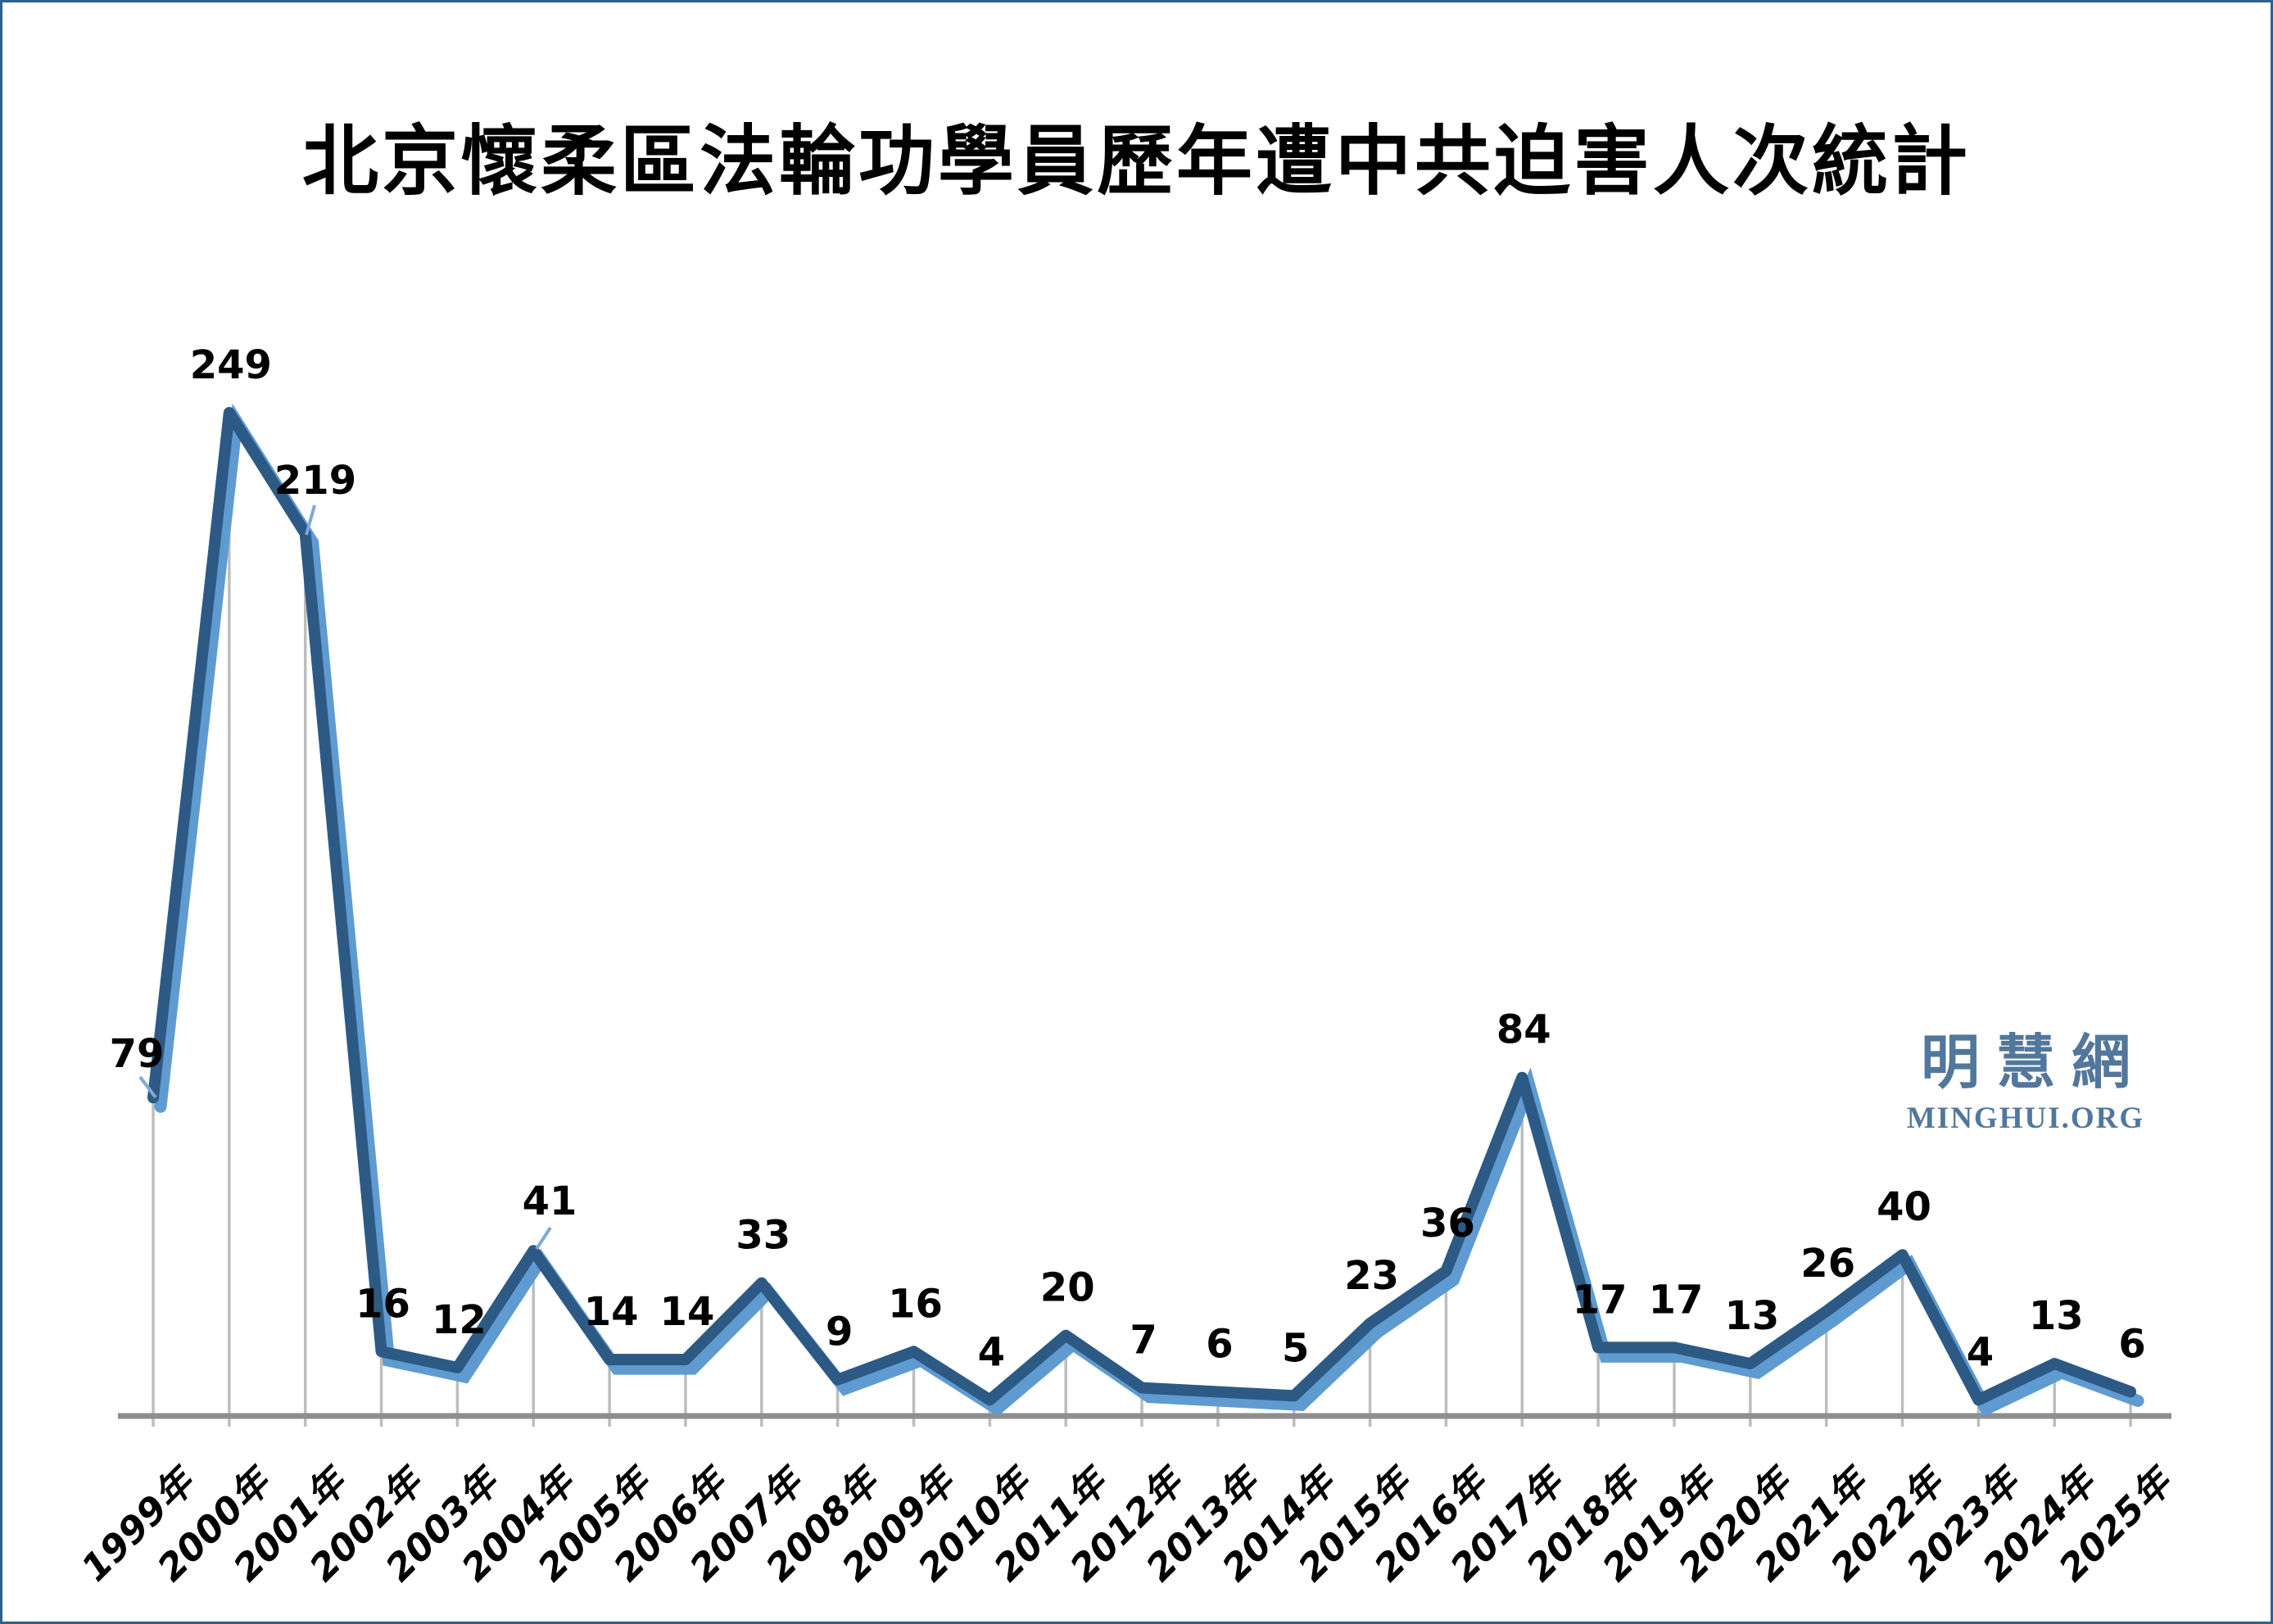  Describe the element at coordinates (1447, 1224) in the screenshot. I see `value-label: 36` at that location.